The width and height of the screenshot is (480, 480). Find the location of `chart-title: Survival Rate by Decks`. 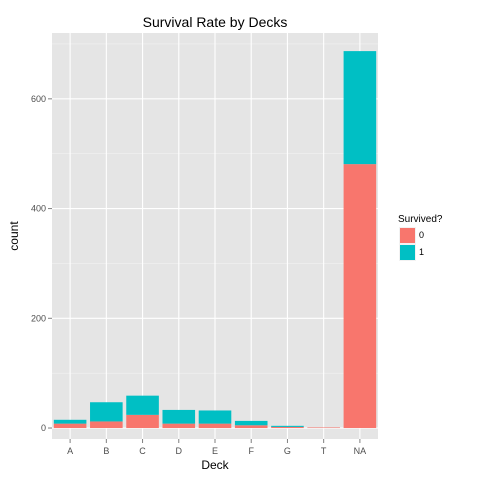

chart-title: Survival Rate by Decks is located at coordinates (215, 22).